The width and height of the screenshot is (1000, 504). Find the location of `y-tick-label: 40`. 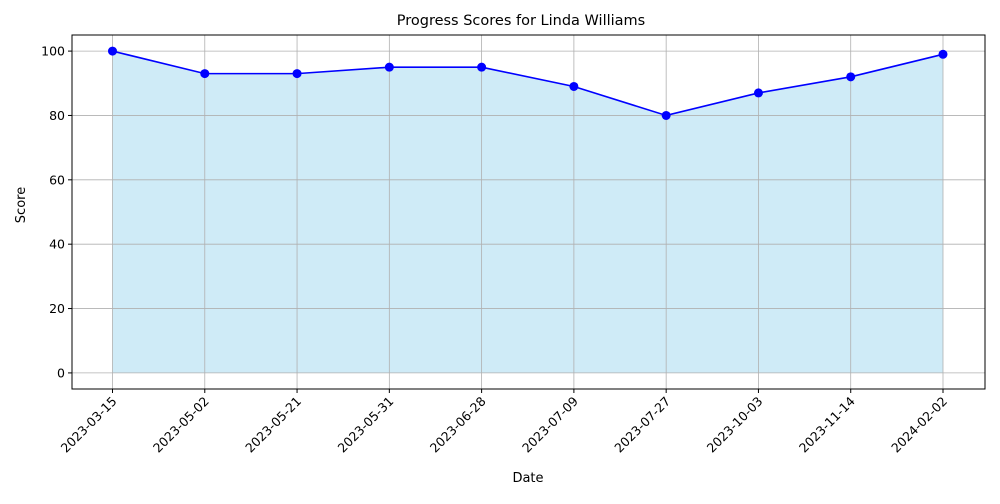

y-tick-label: 40 is located at coordinates (57, 244).